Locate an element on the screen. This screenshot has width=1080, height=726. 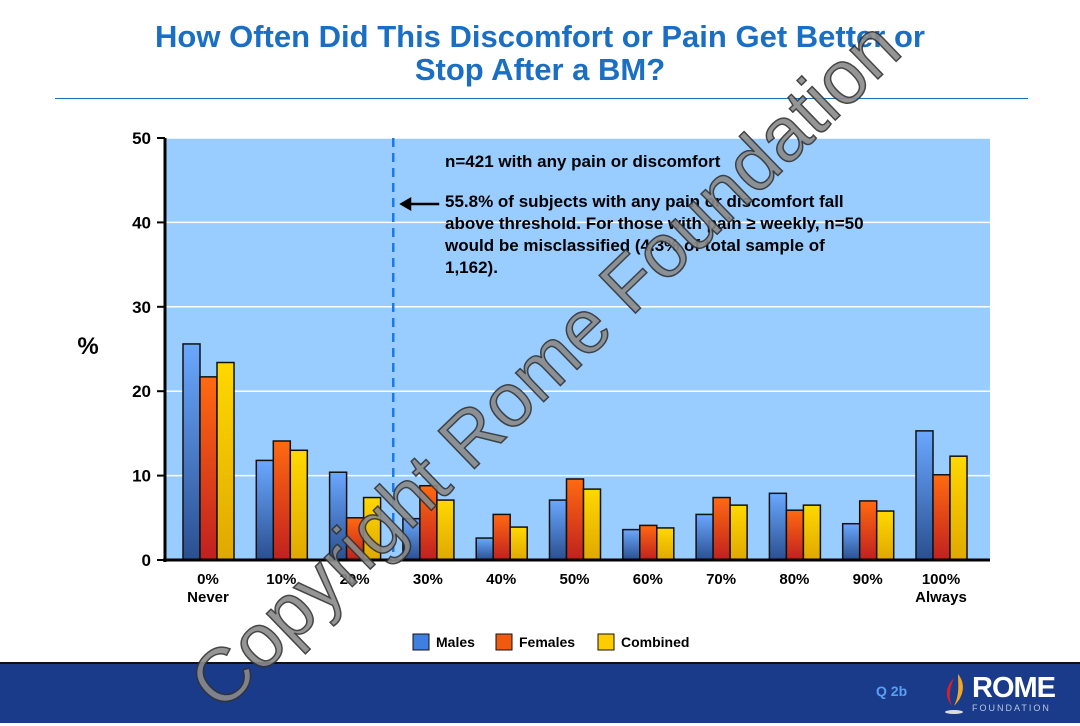
y-tick-label: 20 is located at coordinates (141, 391).